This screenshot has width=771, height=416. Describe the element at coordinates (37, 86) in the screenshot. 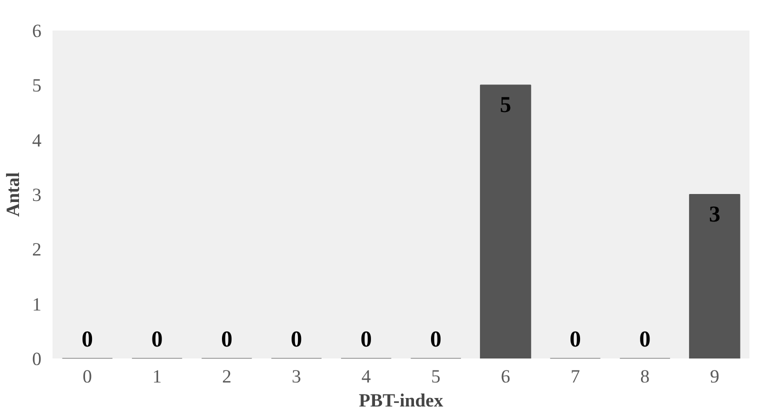

I see `y-tick-label: 5` at that location.